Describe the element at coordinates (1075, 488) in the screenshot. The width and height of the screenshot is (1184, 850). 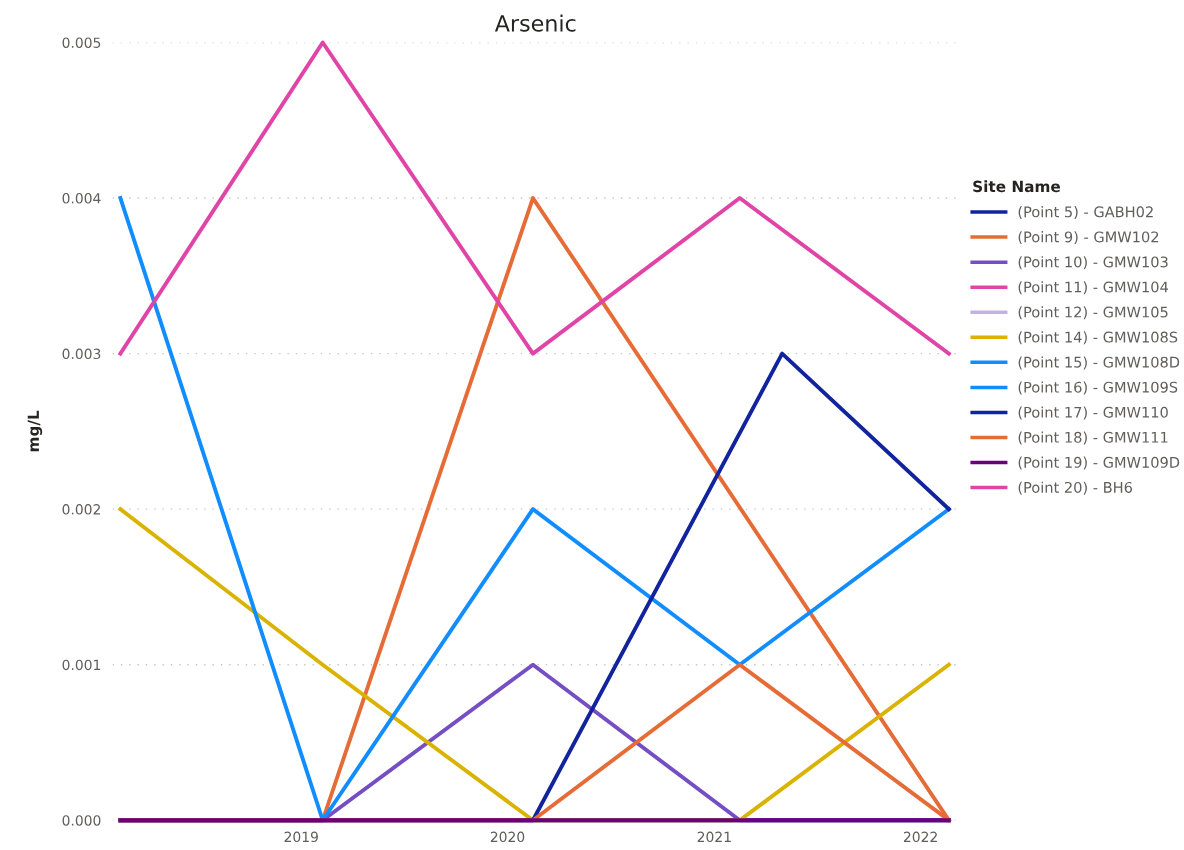
I see `legend-label: (Point 20) - BH6` at that location.